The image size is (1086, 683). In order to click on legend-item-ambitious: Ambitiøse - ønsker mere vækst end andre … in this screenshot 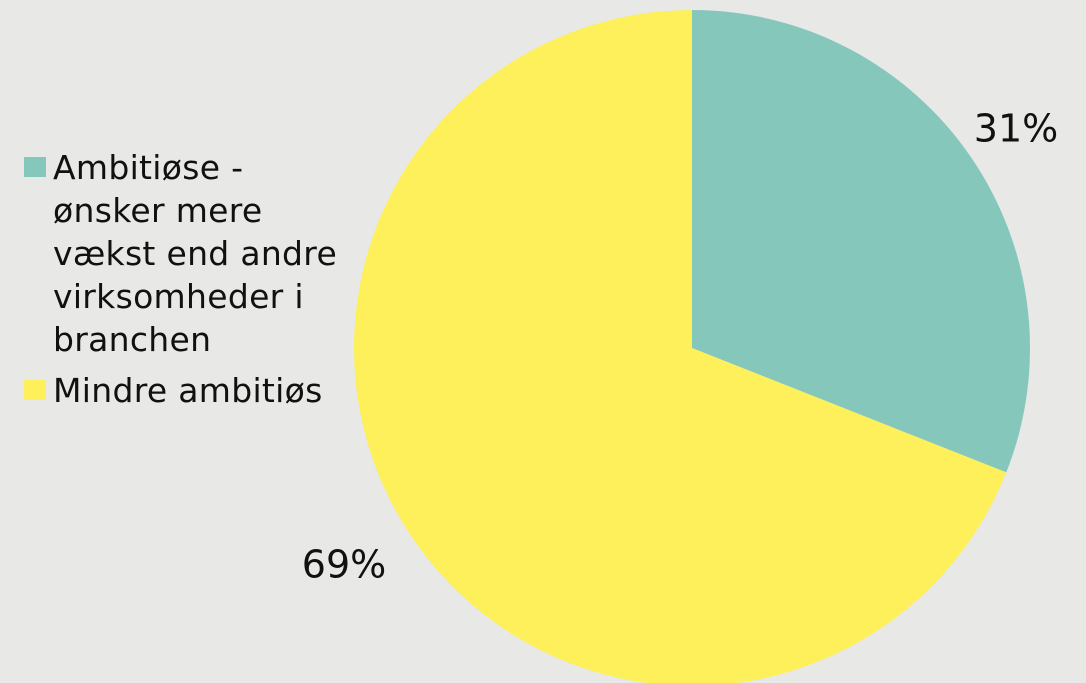, I will do `click(189, 253)`.